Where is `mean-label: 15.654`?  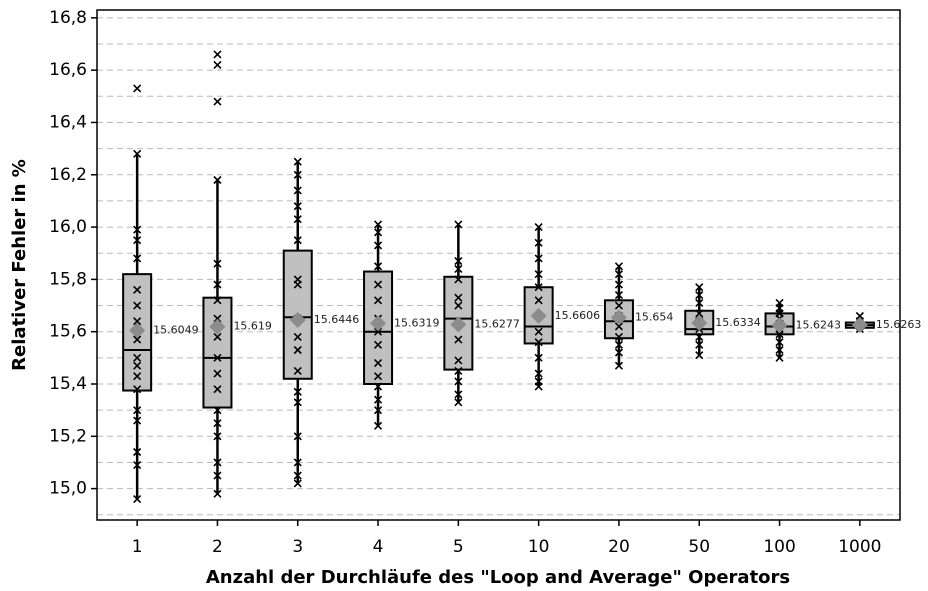
mean-label: 15.654 is located at coordinates (654, 317).